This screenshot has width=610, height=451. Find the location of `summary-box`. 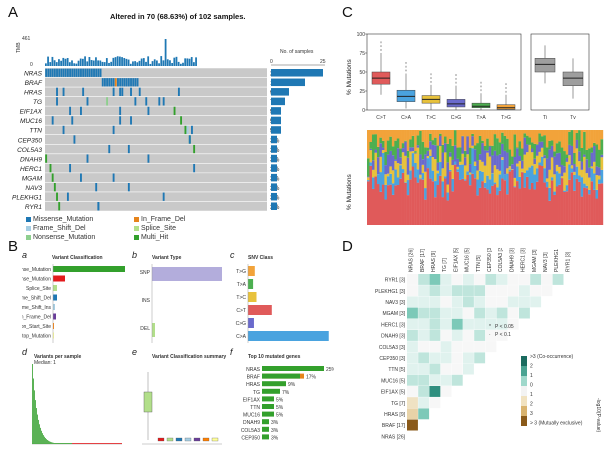

summary-box is located at coordinates (206, 439).